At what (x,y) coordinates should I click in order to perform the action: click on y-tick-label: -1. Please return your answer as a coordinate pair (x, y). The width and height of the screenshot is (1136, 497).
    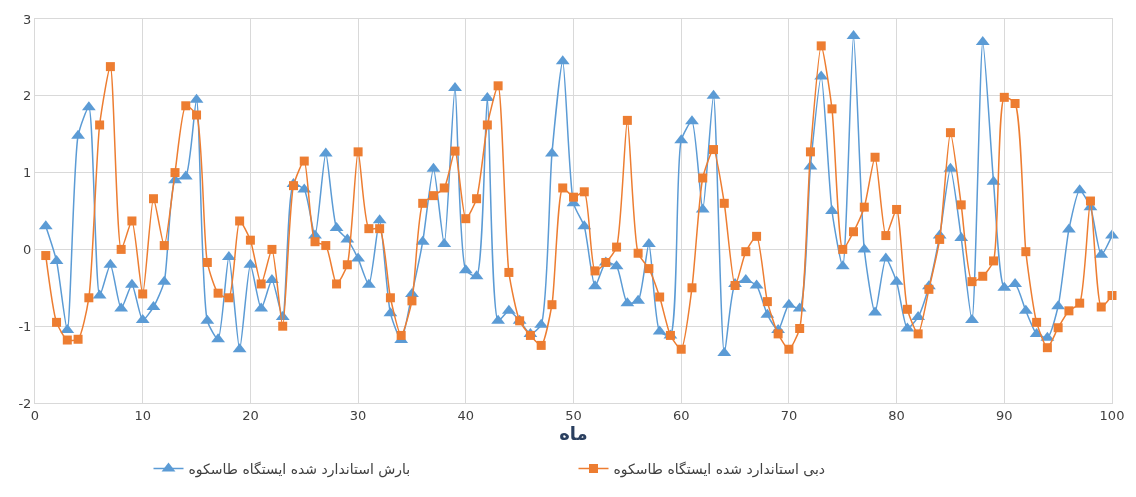
    Looking at the image, I should click on (25, 326).